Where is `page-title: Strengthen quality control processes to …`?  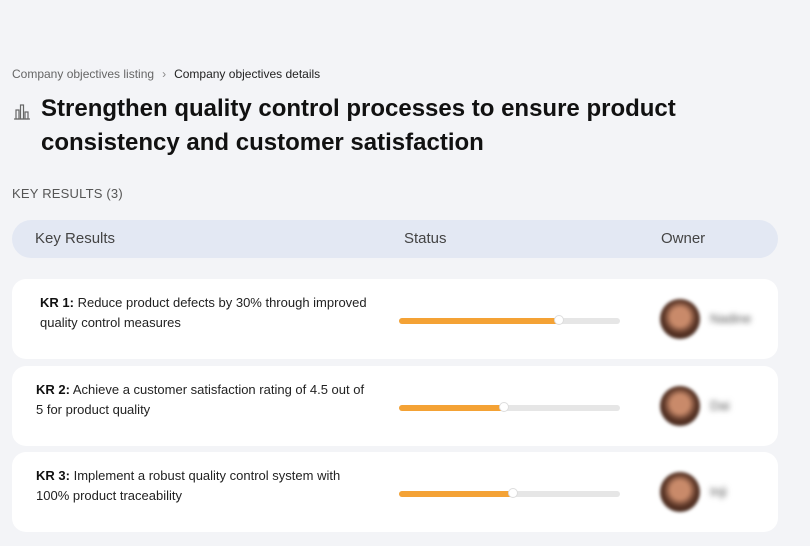 page-title: Strengthen quality control processes to … is located at coordinates (358, 125).